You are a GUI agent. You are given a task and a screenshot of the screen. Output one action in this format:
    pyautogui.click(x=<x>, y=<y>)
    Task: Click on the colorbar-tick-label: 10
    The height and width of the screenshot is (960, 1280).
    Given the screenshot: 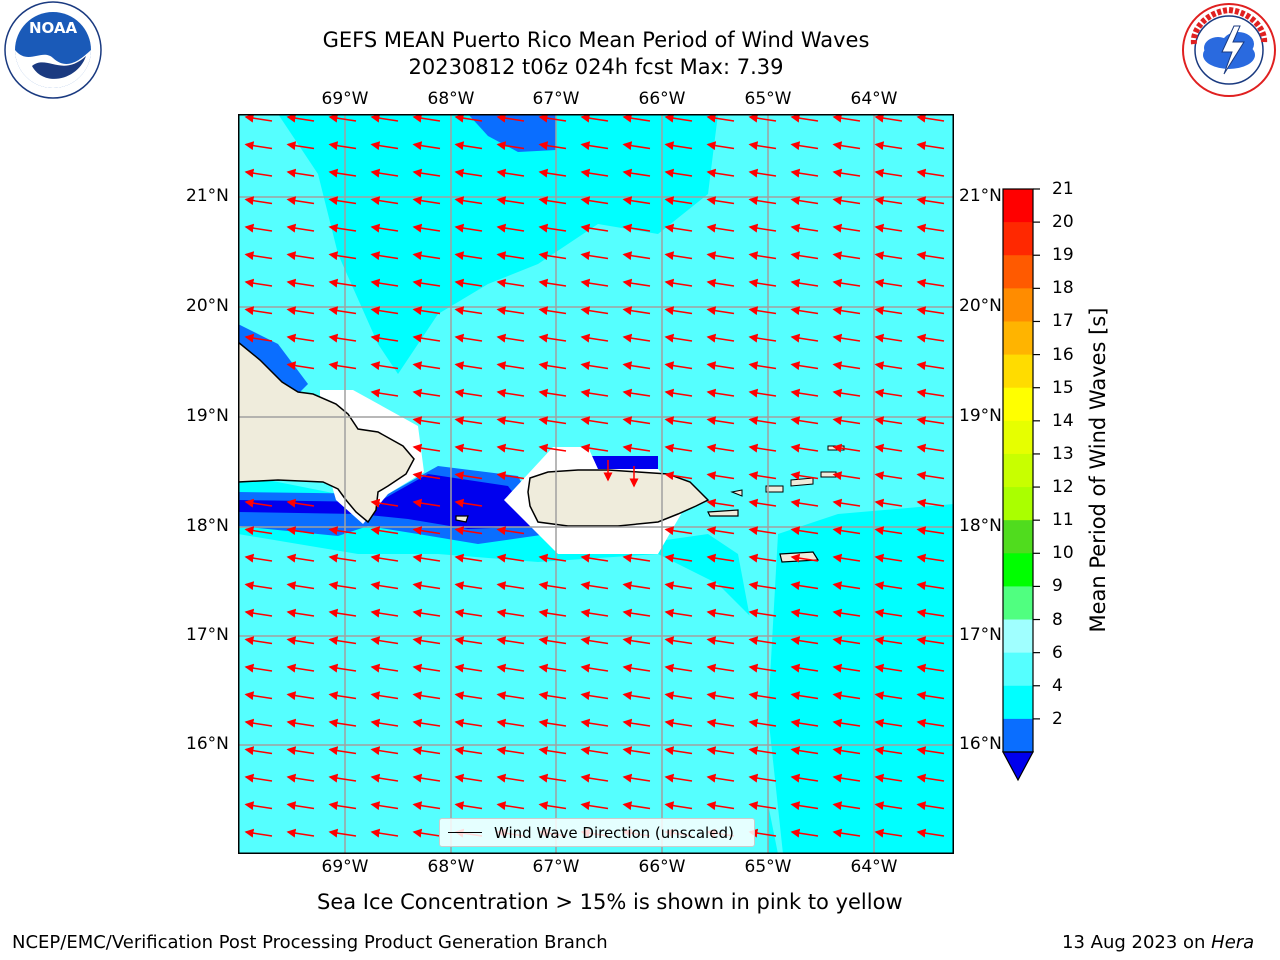 What is the action you would take?
    pyautogui.click(x=1063, y=553)
    